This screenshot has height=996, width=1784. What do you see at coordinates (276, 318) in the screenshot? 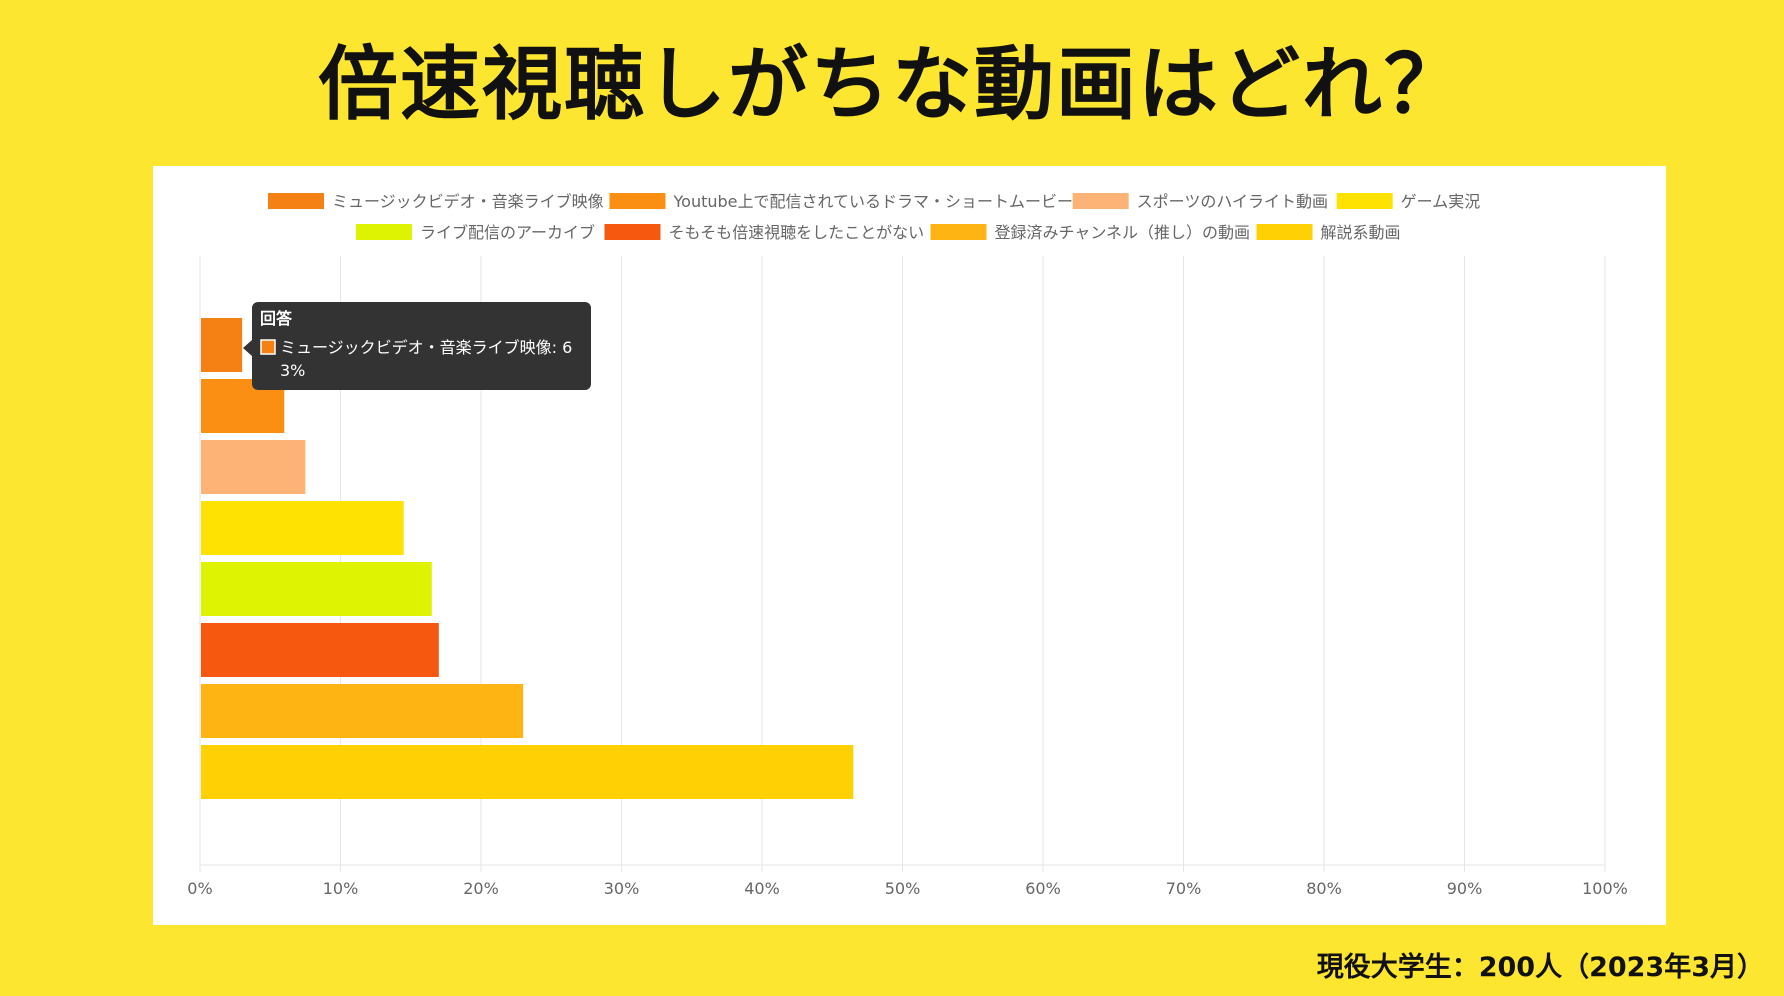
I see `tooltip-title: 回答` at bounding box center [276, 318].